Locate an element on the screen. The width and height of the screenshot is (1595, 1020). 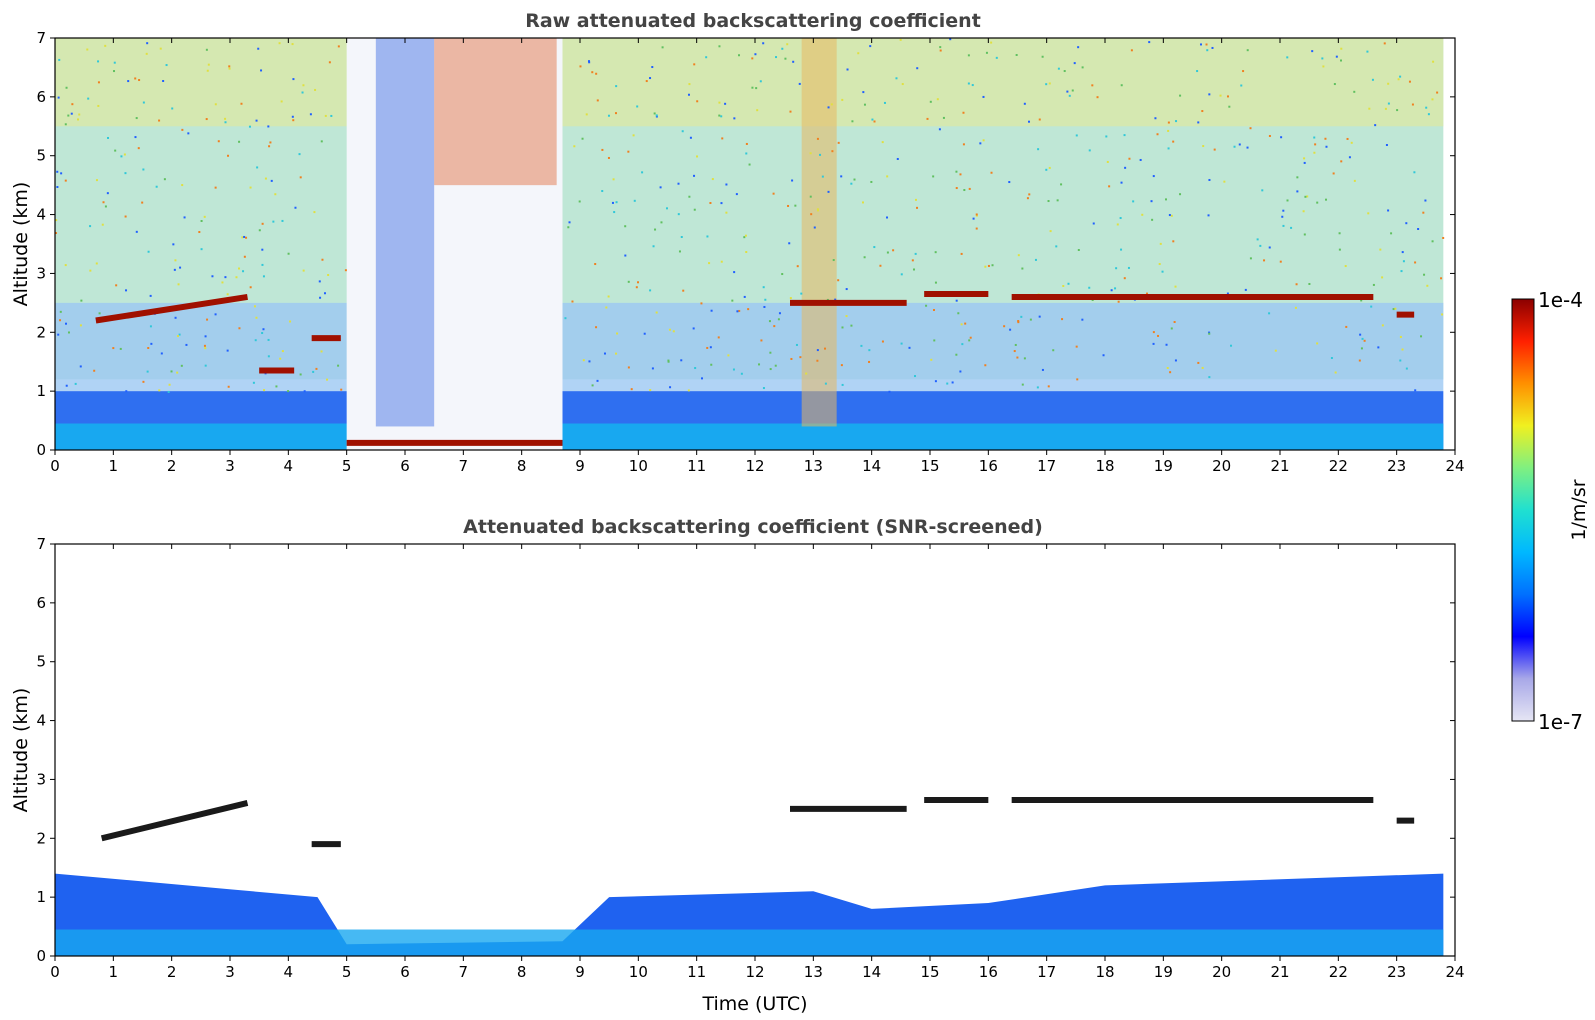
x-tick-label: 24 is located at coordinates (1454, 466).